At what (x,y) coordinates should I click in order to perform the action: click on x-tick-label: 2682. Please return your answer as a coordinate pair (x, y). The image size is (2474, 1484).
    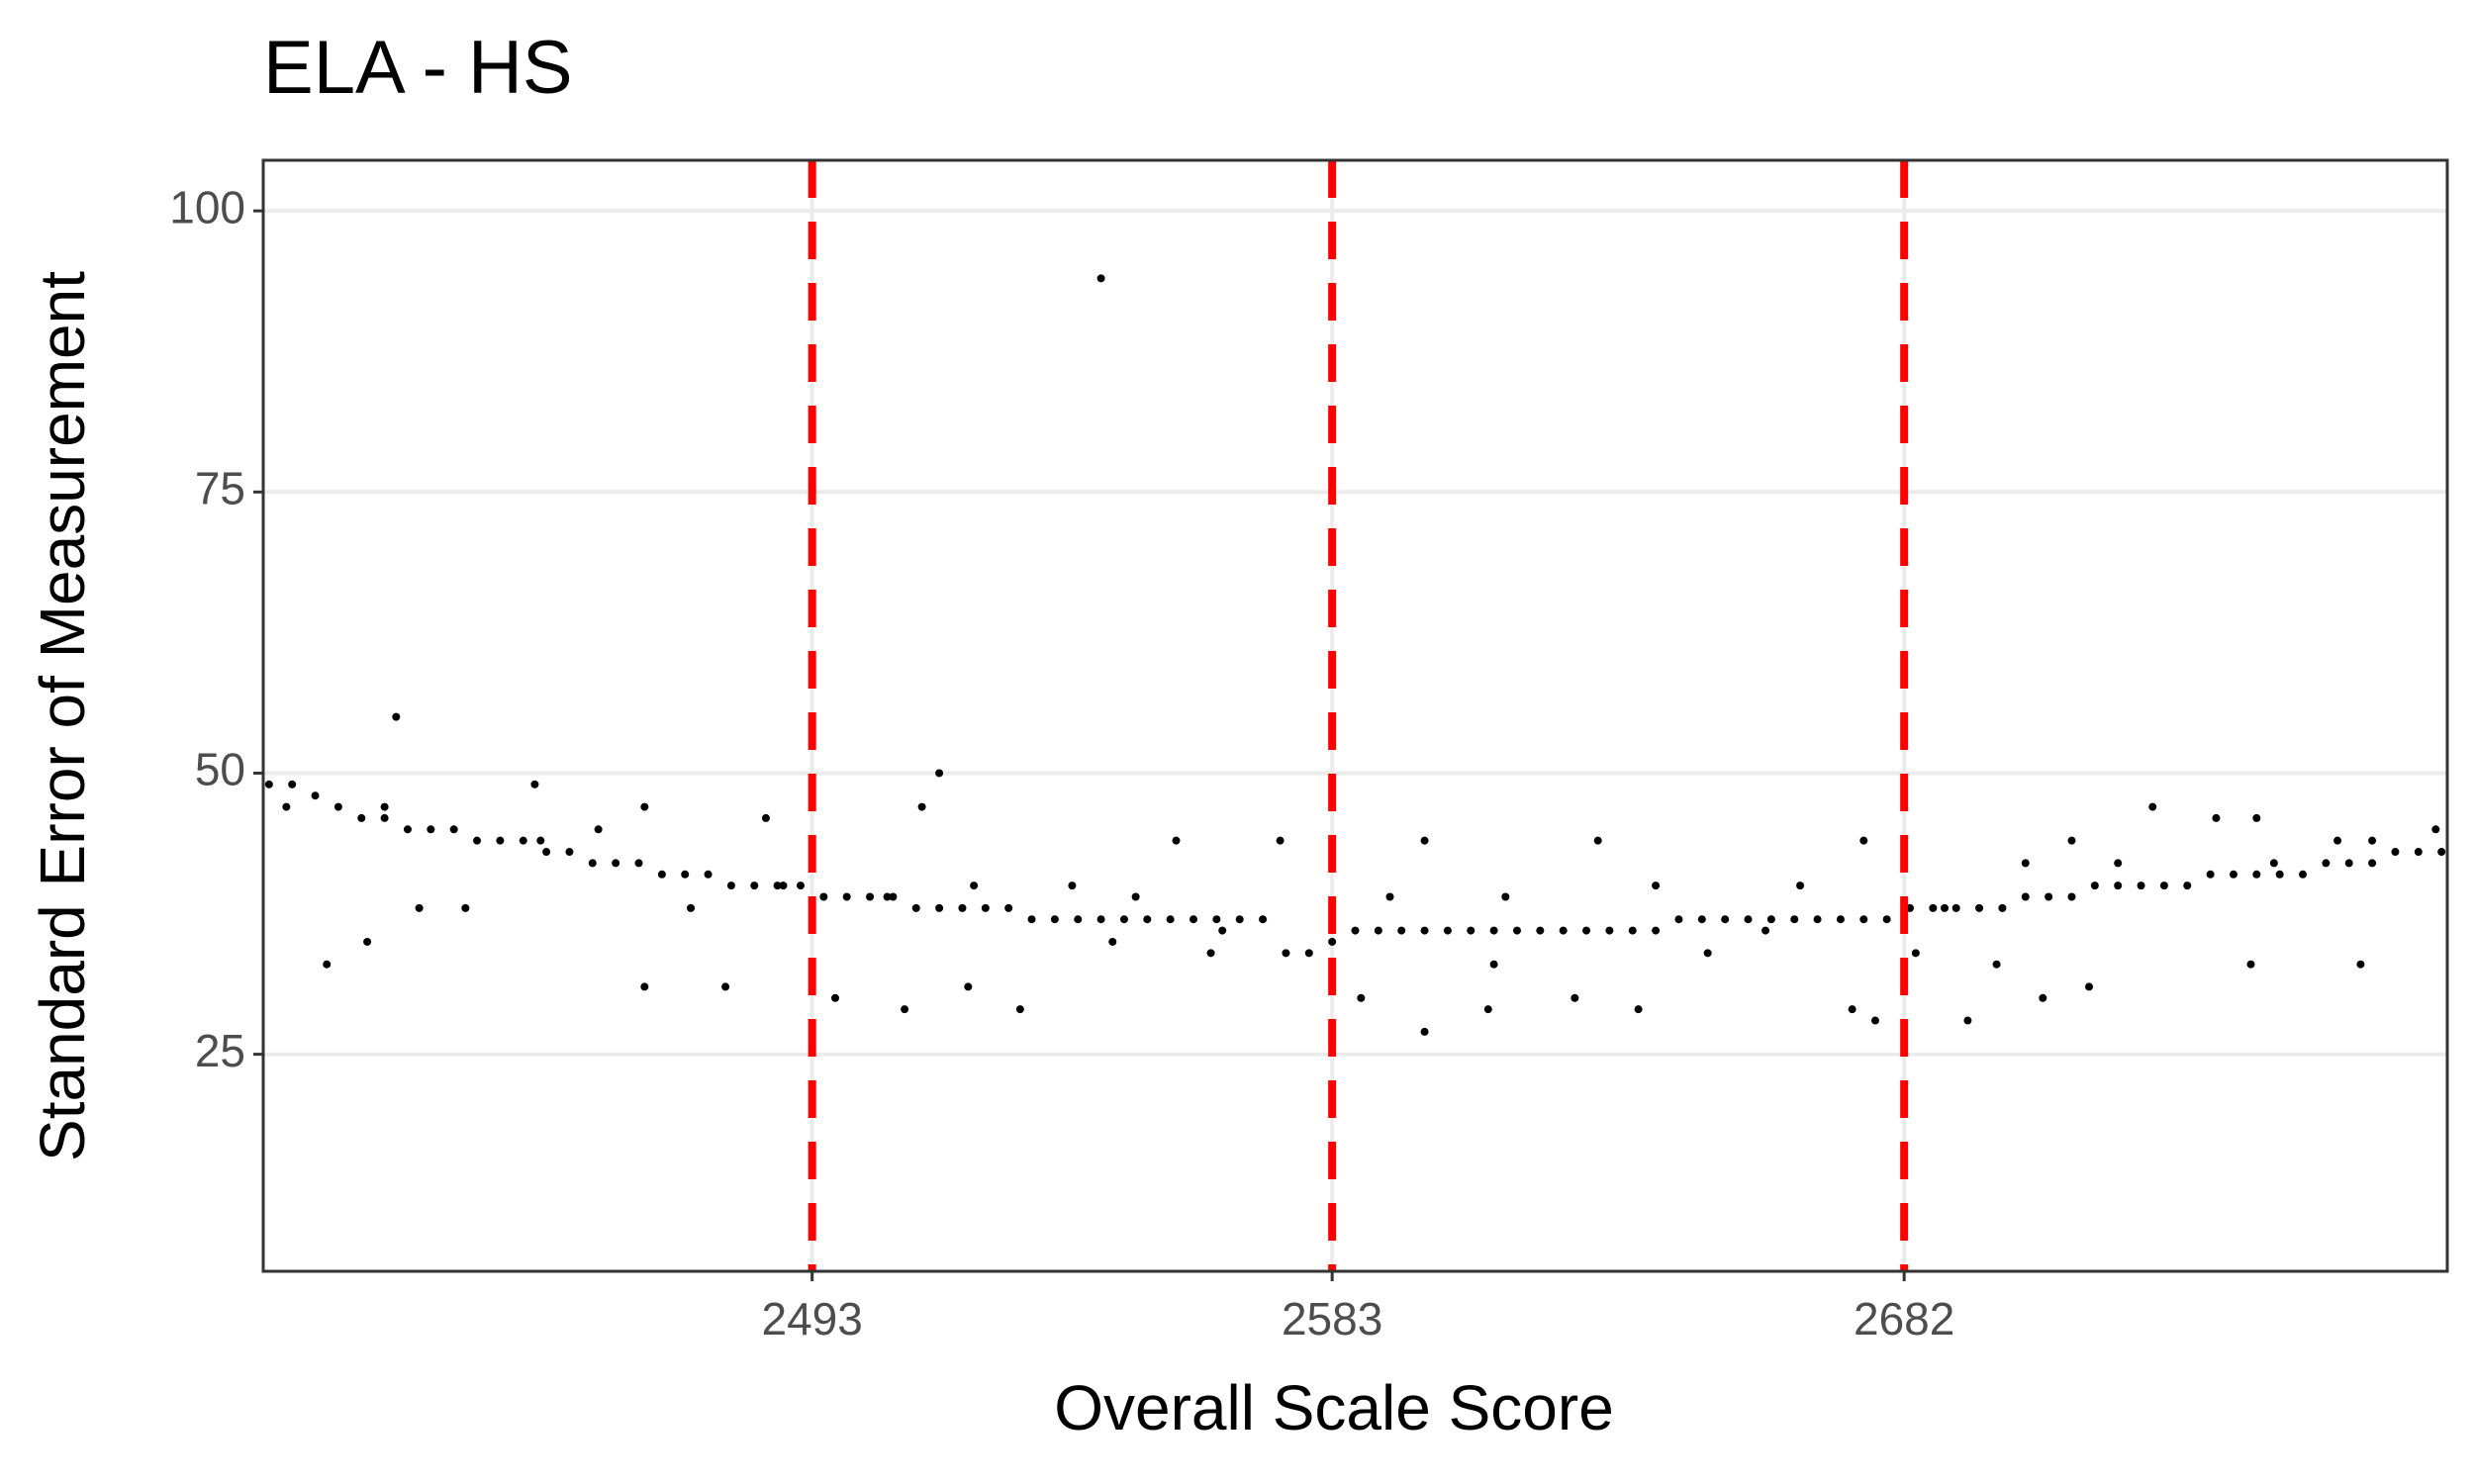
    Looking at the image, I should click on (1904, 1319).